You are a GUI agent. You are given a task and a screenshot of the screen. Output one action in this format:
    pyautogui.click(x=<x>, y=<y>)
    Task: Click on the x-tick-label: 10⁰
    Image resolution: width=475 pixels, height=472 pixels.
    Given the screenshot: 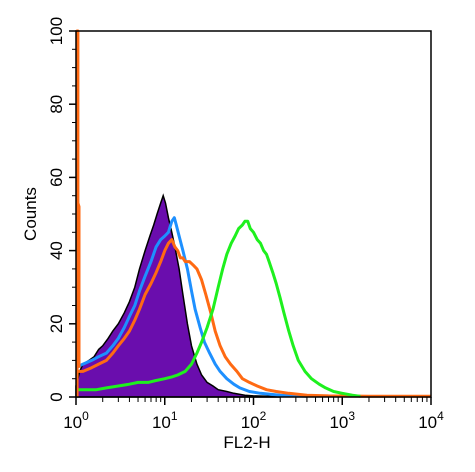 What is the action you would take?
    pyautogui.click(x=76, y=420)
    